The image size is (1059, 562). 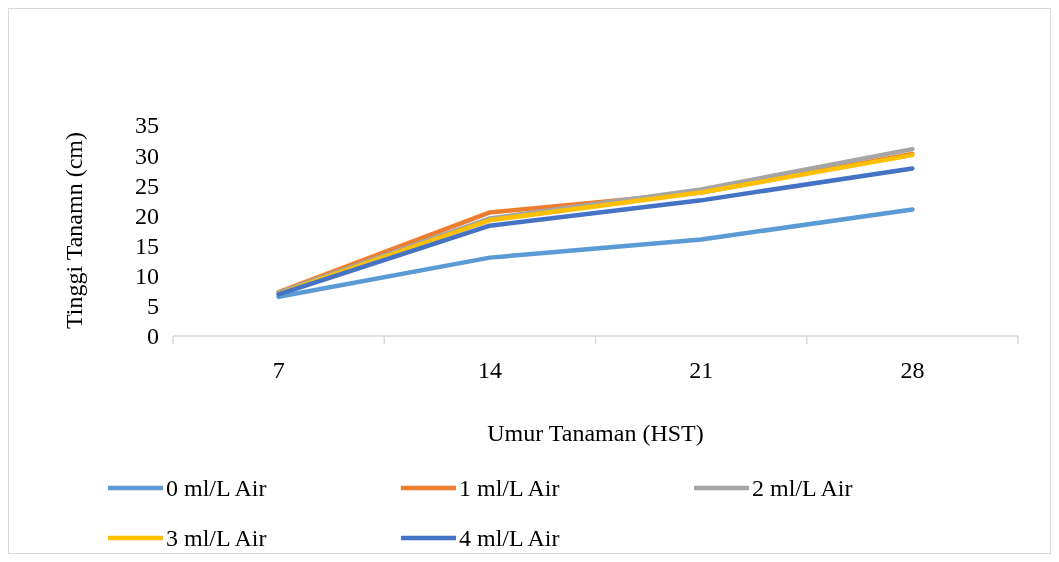 I want to click on y-tick-label: 0, so click(x=153, y=336).